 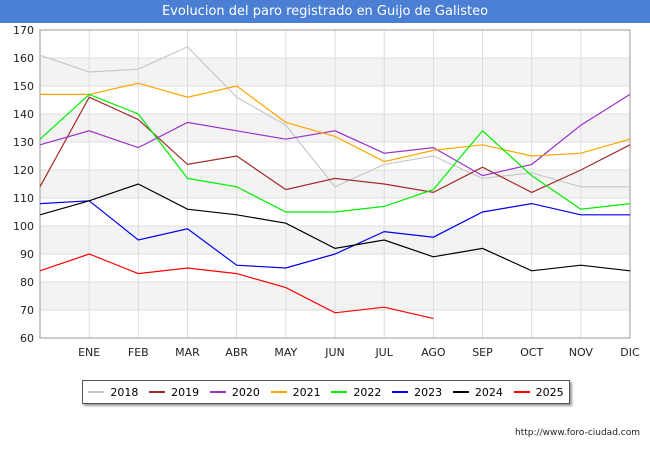 I want to click on legend-item-2020: 2020, so click(x=234, y=392).